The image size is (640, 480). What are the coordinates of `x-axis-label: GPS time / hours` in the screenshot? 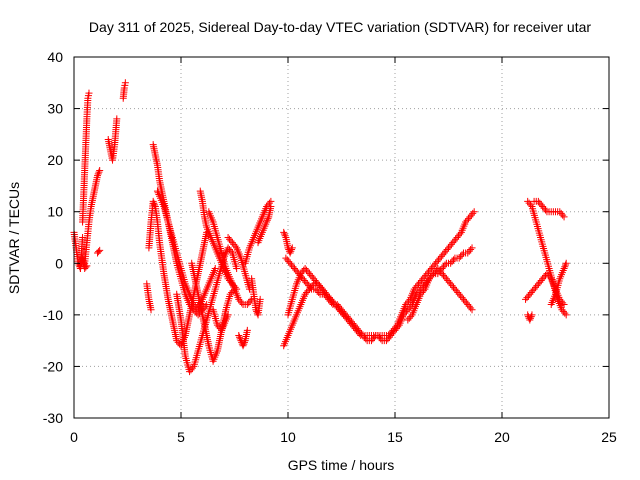 It's located at (341, 465).